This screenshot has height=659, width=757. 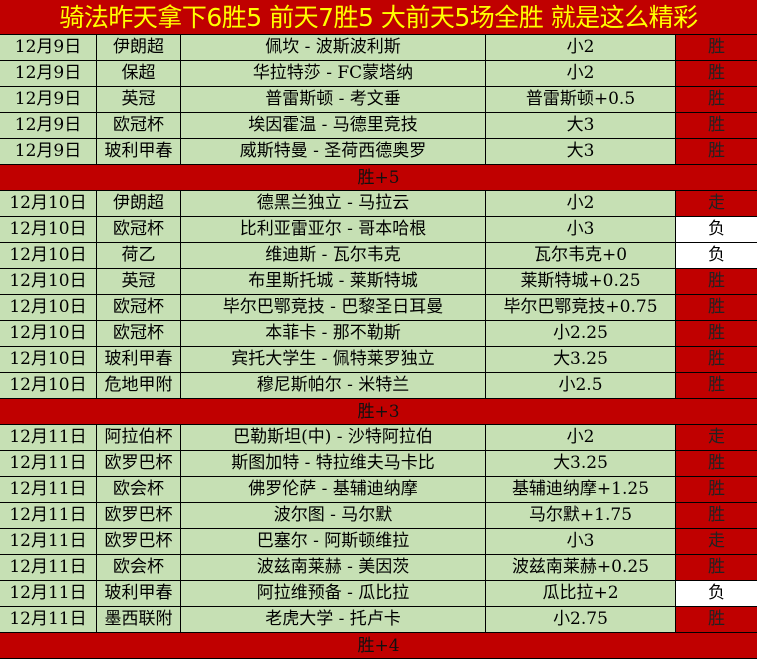 I want to click on match-cell: 宾托大学生 - 佩特莱罗独立, so click(x=333, y=359).